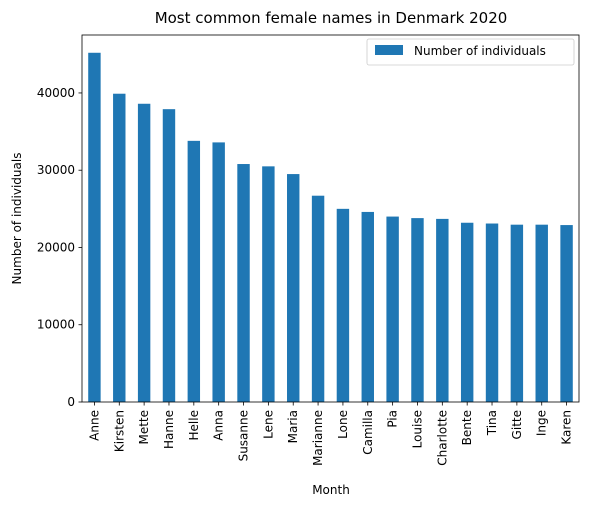  What do you see at coordinates (442, 438) in the screenshot?
I see `x-tick-label: Charlotte` at bounding box center [442, 438].